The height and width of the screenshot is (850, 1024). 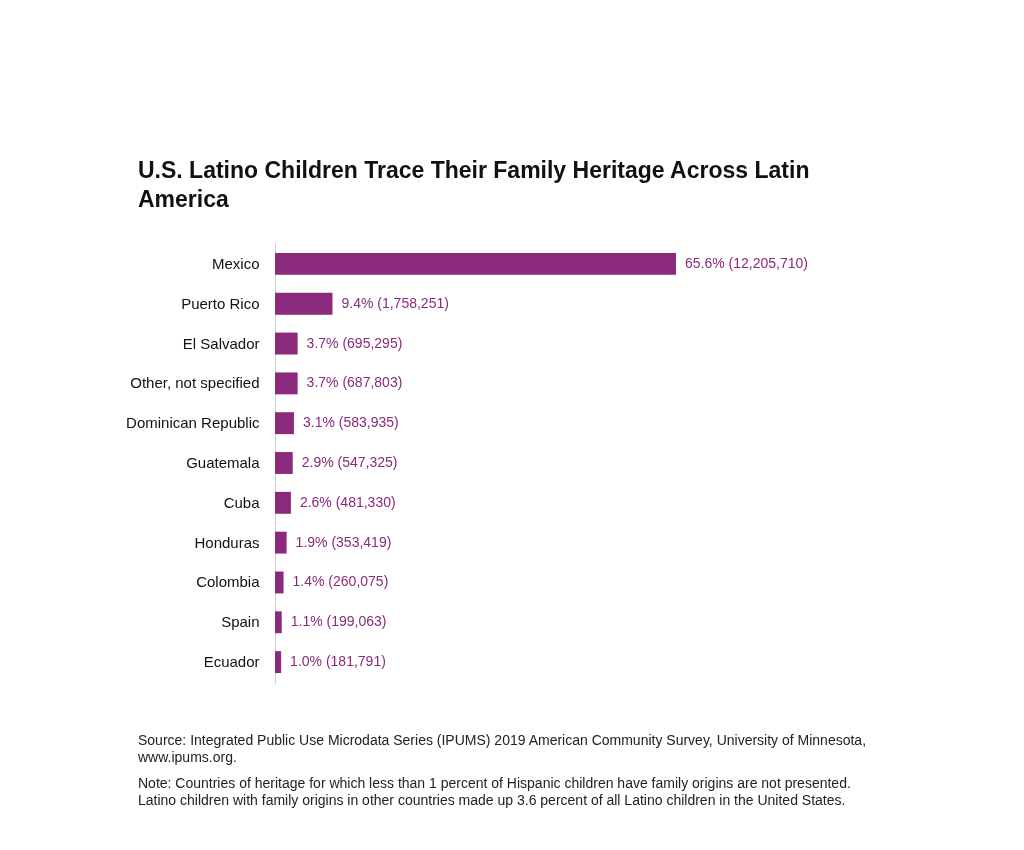 I want to click on data-label: 1.0% (181,791), so click(x=338, y=661).